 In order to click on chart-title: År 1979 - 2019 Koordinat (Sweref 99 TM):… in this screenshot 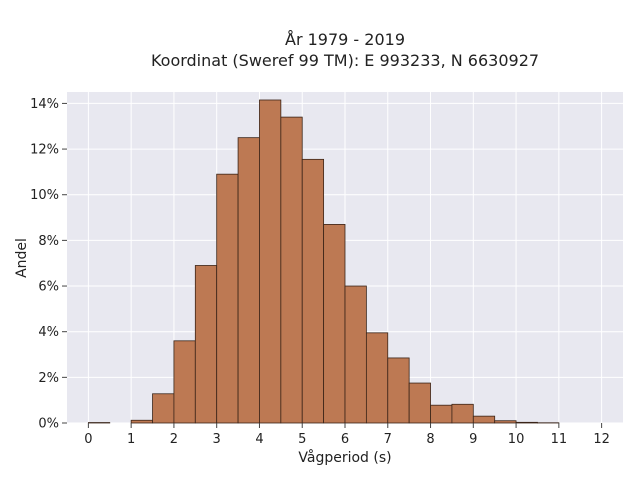, I will do `click(345, 50)`.